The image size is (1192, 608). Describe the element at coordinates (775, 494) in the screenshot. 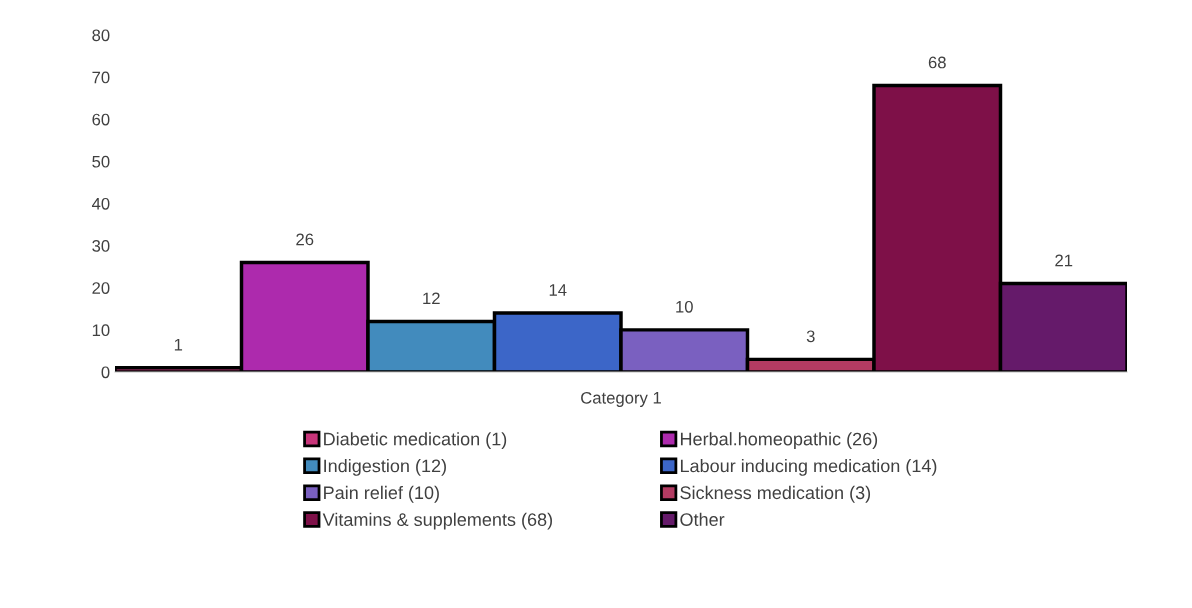

I see `legend-label: Sickness medication (3)` at that location.